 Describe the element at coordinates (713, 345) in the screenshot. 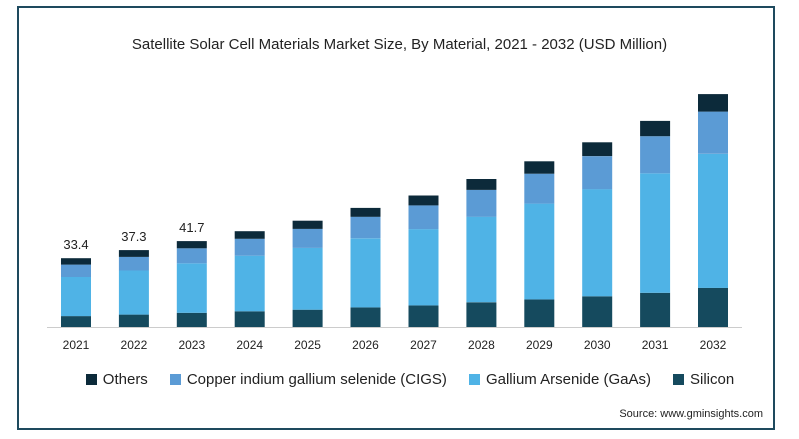

I see `x-tick-label-2032: 2032` at that location.